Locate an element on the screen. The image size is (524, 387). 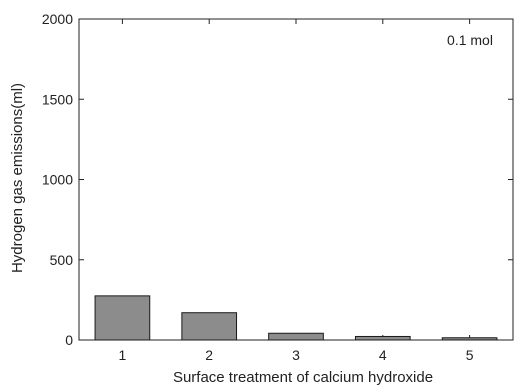
x-tick-label: 5 is located at coordinates (470, 355).